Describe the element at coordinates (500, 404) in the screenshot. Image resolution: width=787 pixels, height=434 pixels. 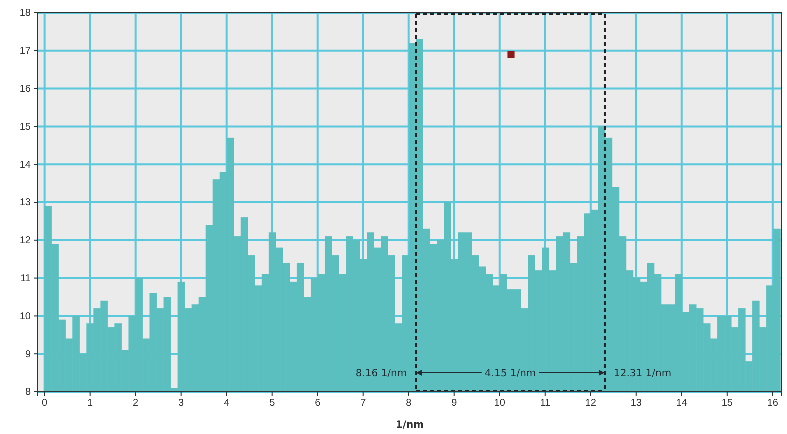
I see `x-tick-label: 10` at that location.